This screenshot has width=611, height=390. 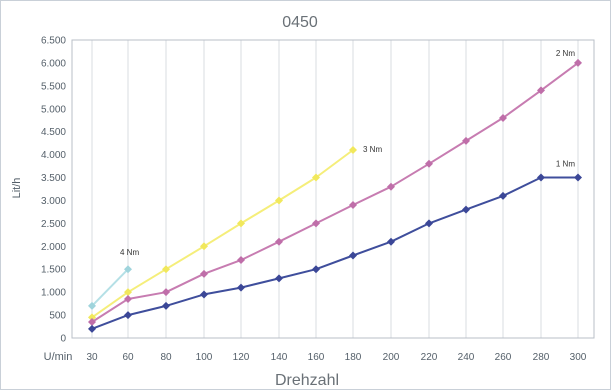 What do you see at coordinates (57, 316) in the screenshot?
I see `y-tick-label: 500` at bounding box center [57, 316].